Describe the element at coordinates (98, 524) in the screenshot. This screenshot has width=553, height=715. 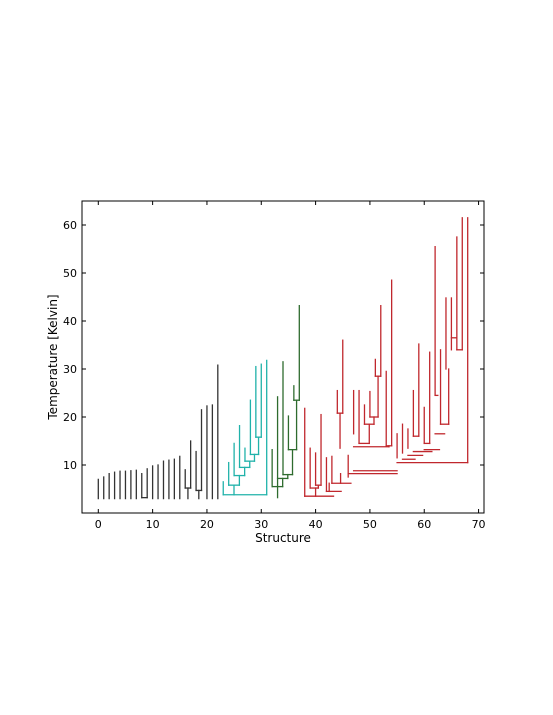
I see `x-tick-label: 0` at that location.